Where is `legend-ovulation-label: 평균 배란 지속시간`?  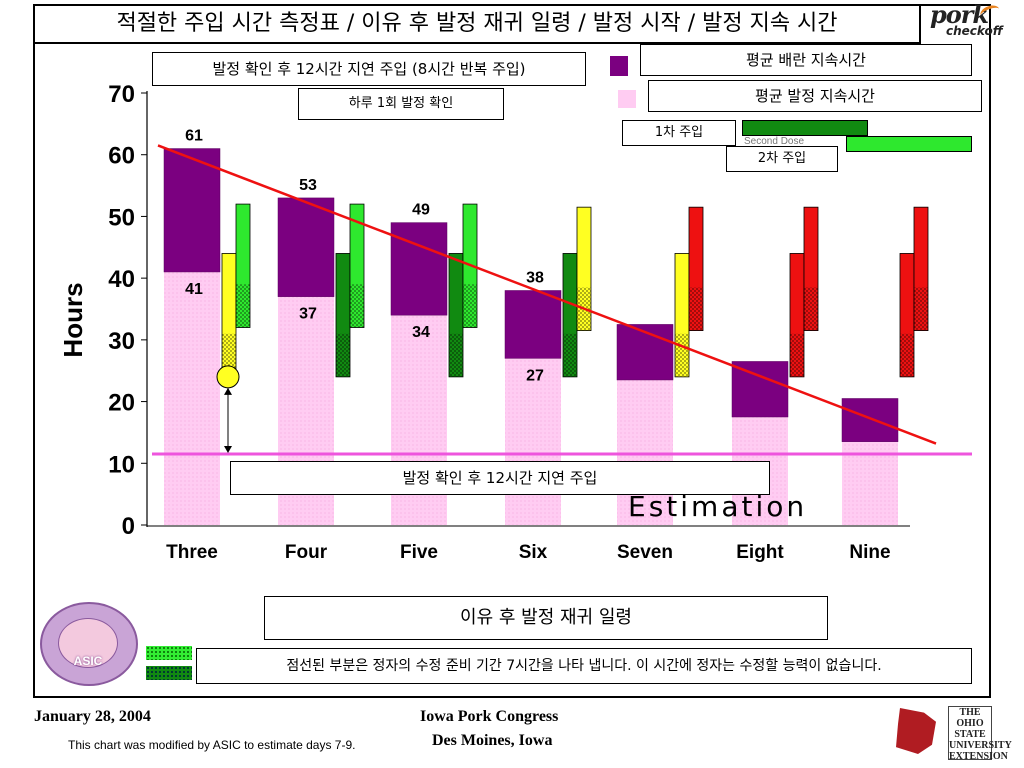
legend-ovulation-label: 평균 배란 지속시간 is located at coordinates (806, 60).